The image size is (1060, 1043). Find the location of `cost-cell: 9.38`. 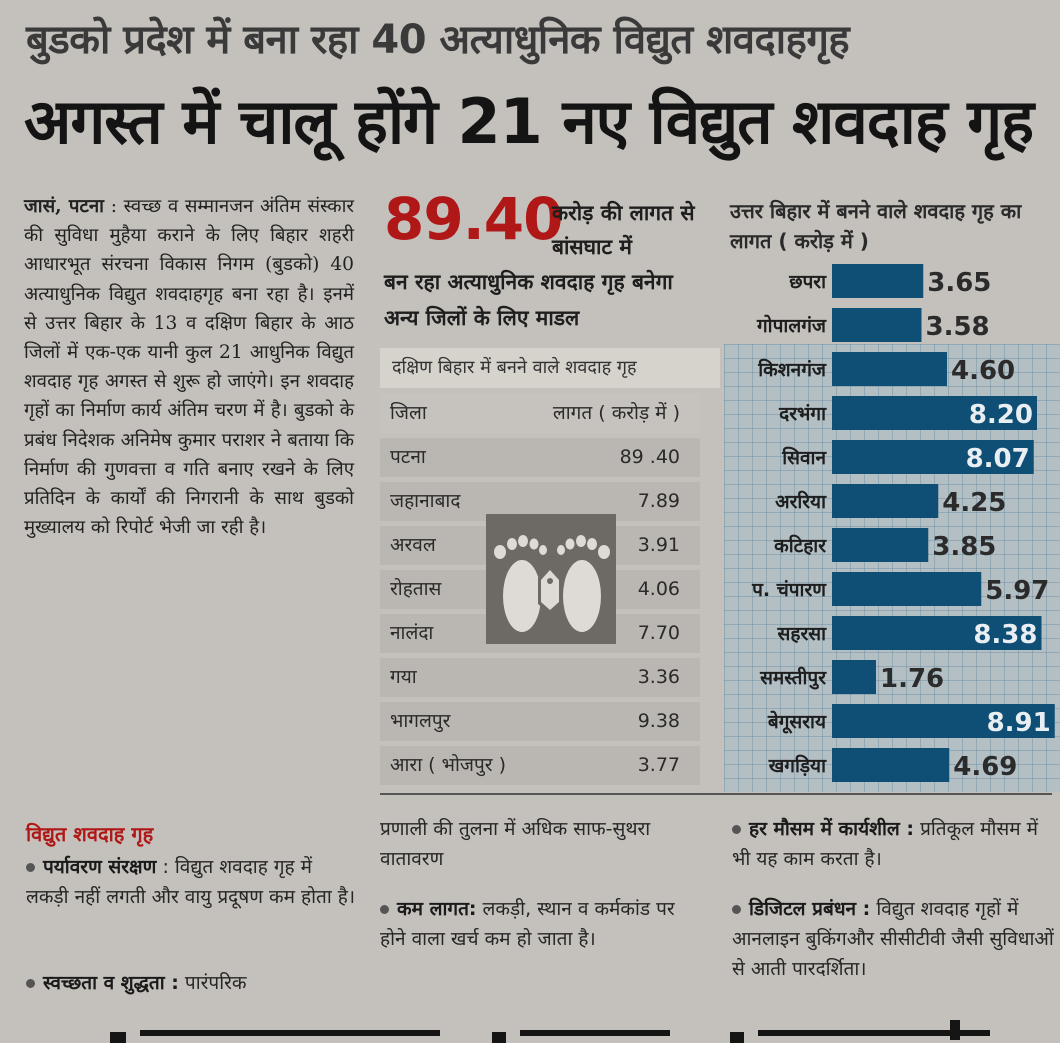

cost-cell: 9.38 is located at coordinates (658, 721).